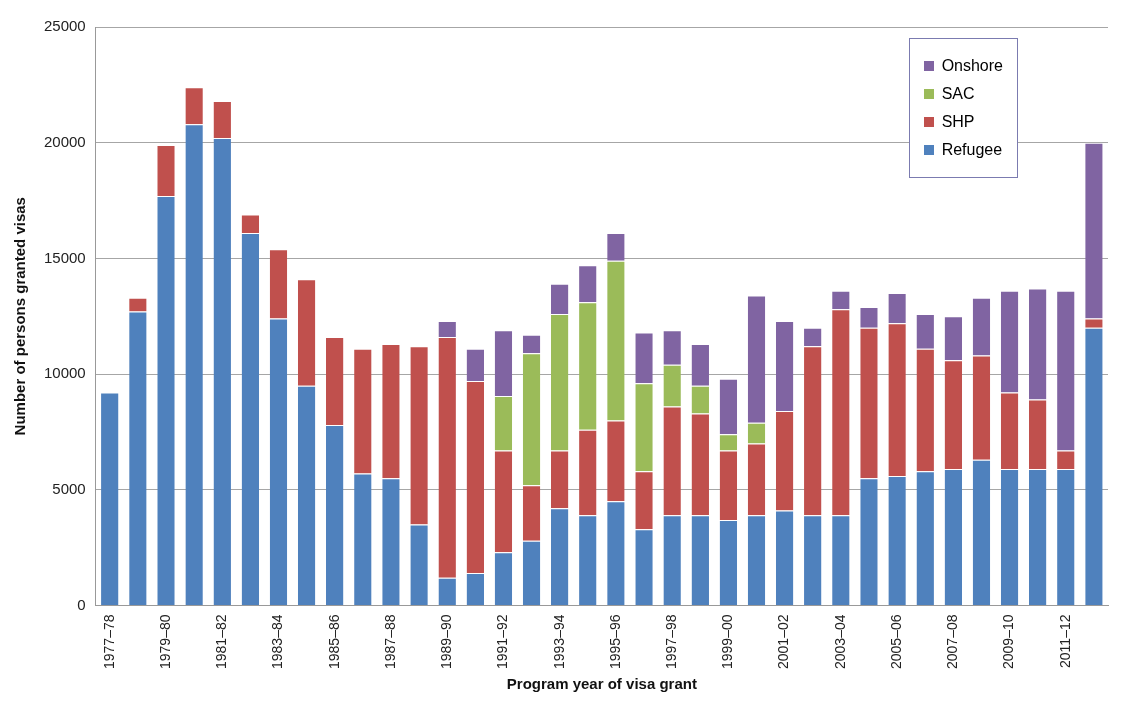  I want to click on x-tick-label: 2005–06, so click(895, 642).